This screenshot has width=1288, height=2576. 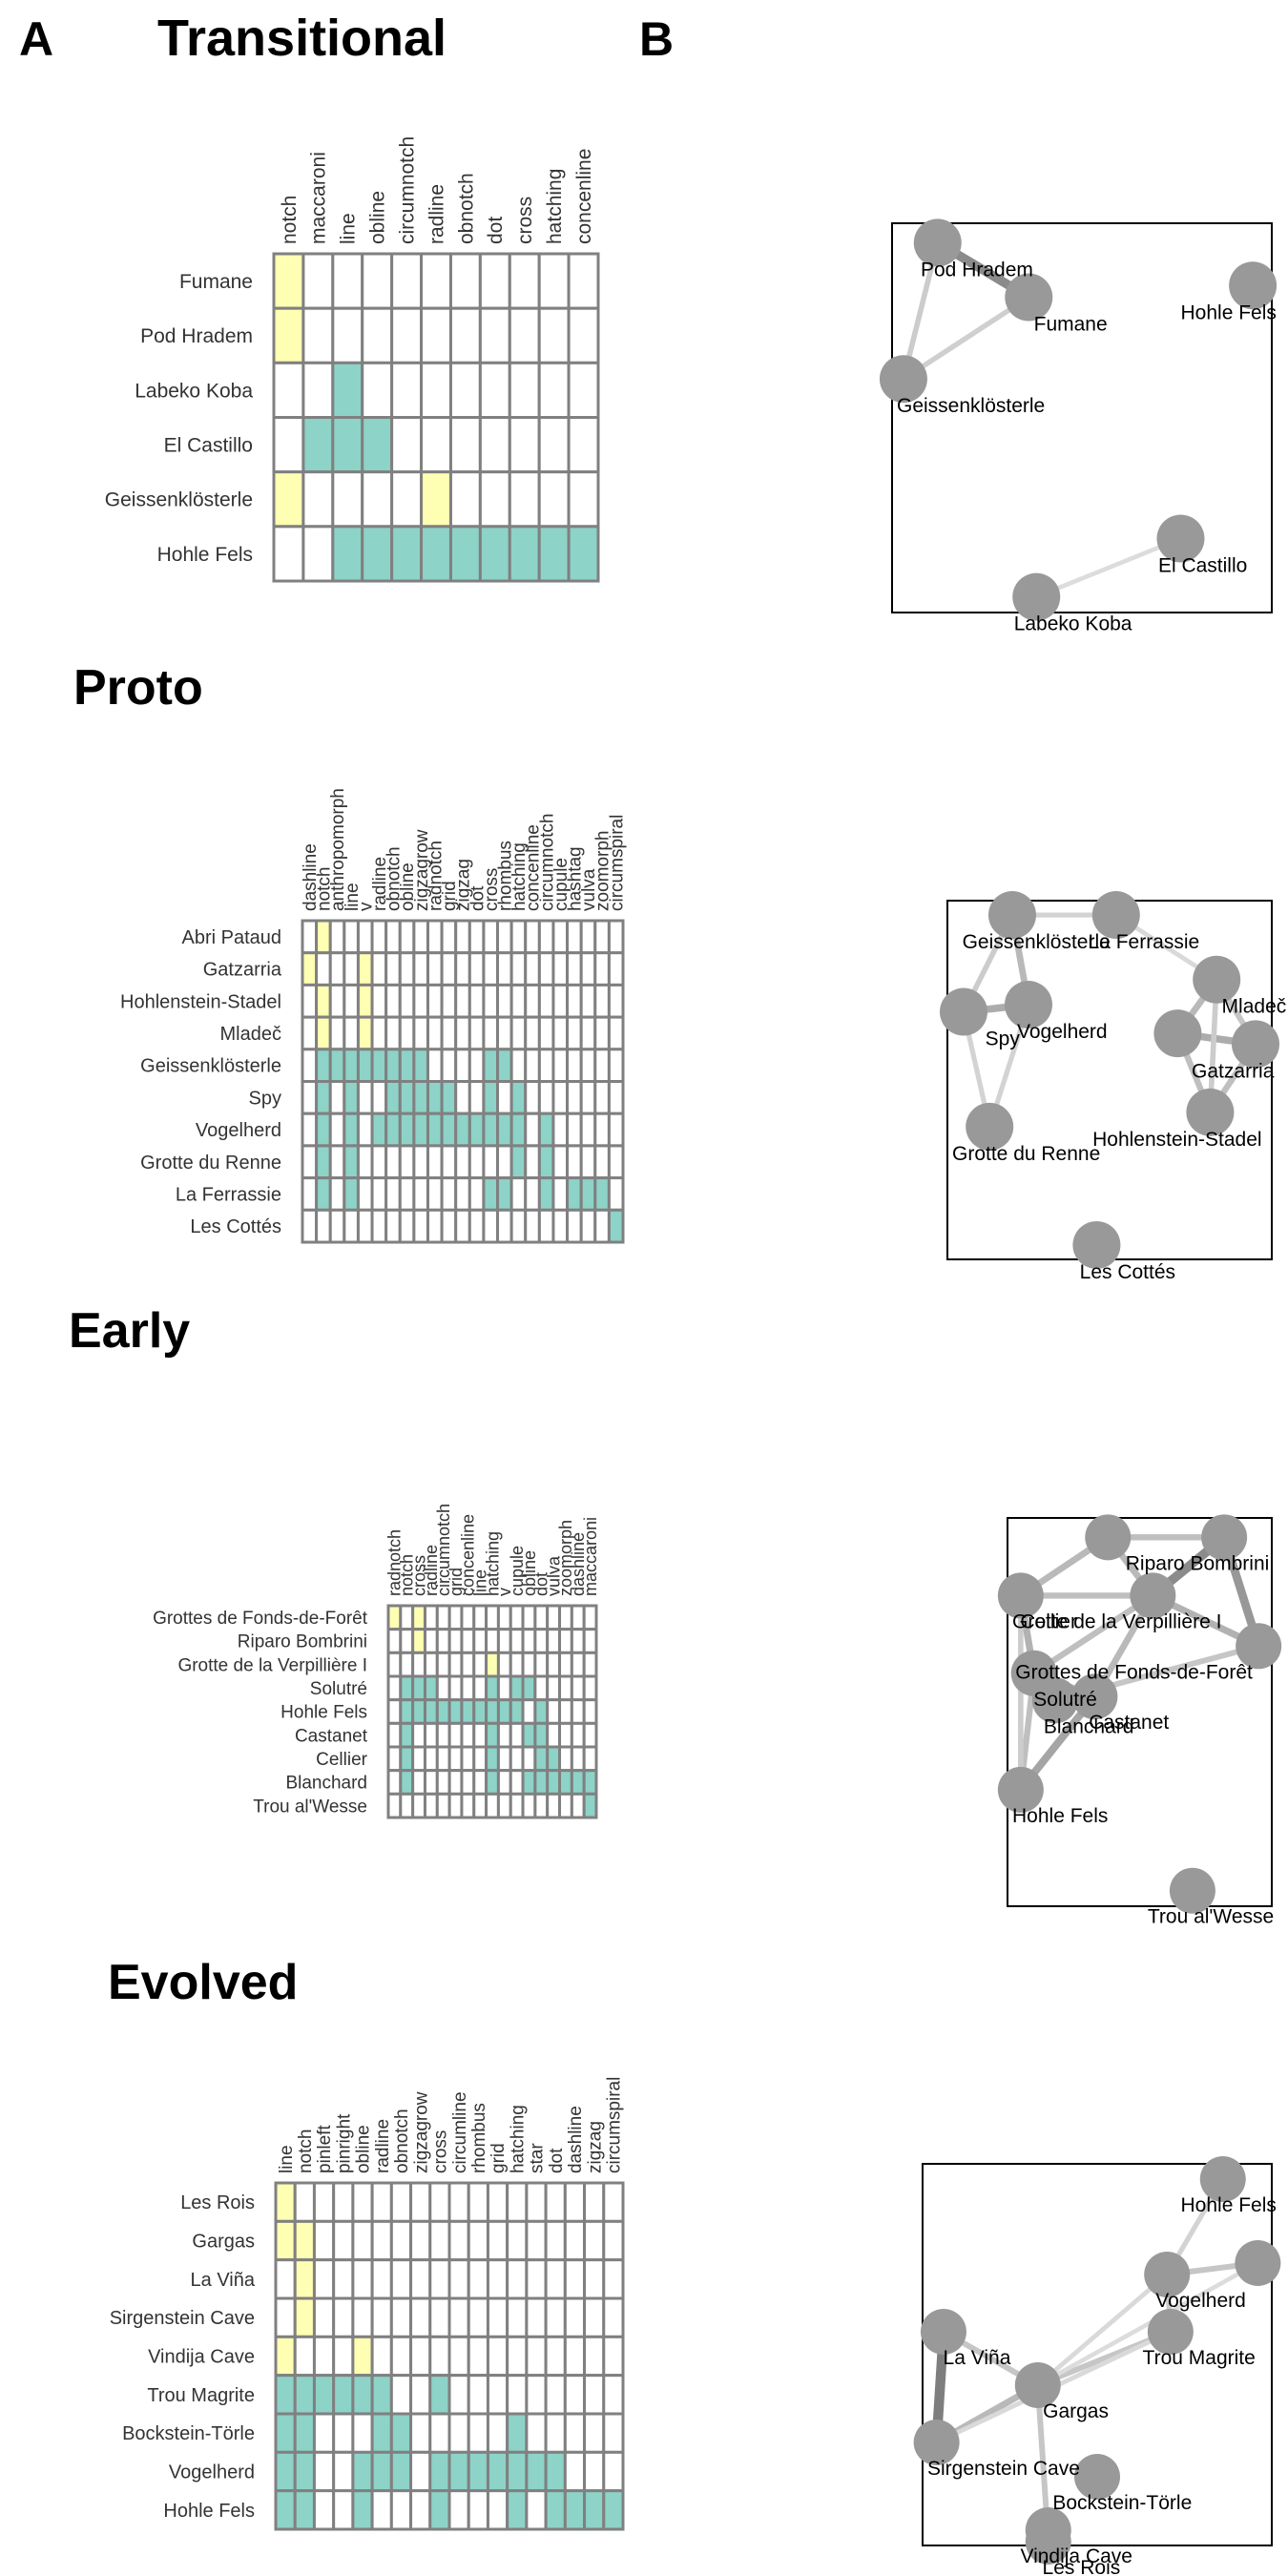 I want to click on column-label: circumspiral, so click(x=617, y=863).